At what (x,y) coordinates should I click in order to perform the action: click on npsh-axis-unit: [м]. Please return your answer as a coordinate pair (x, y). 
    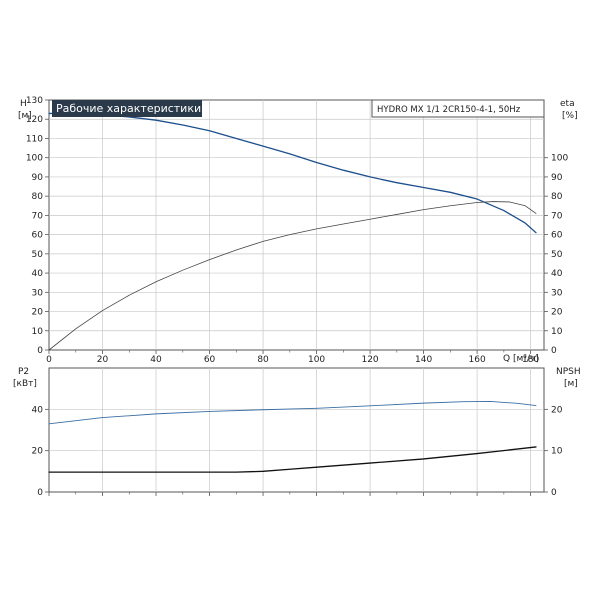
    Looking at the image, I should click on (571, 384).